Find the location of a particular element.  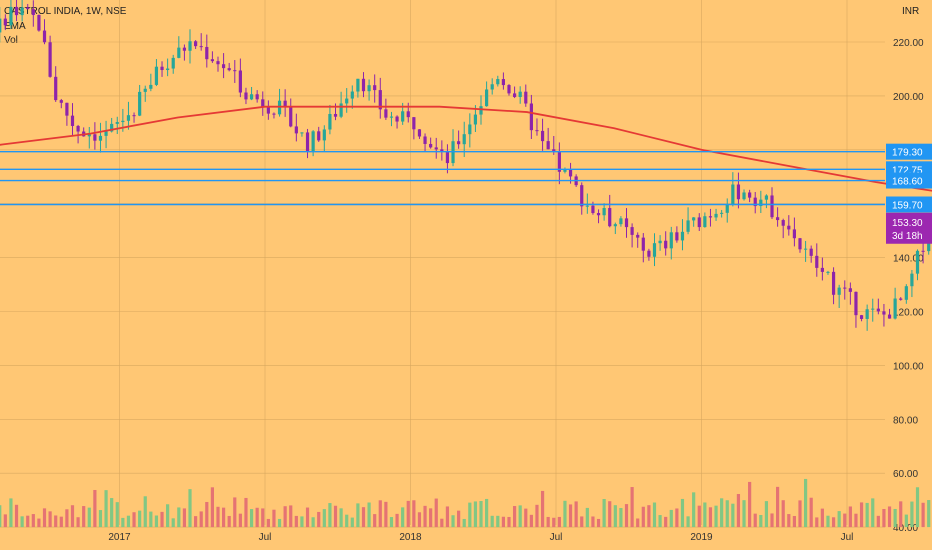

y-tick-label: 40.00 is located at coordinates (905, 528).